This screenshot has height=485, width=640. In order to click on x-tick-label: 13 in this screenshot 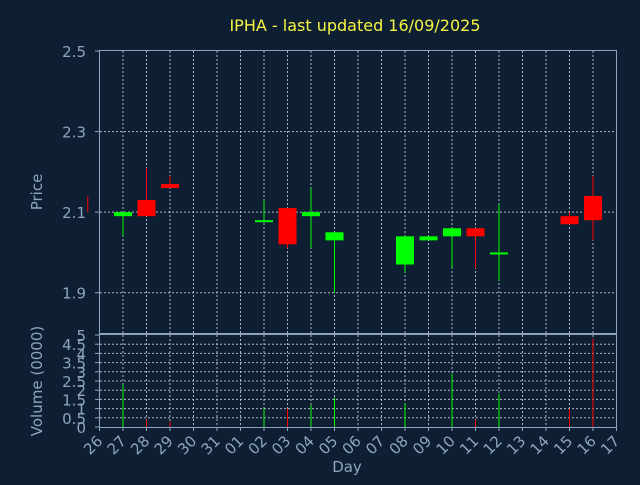, I will do `click(516, 445)`.